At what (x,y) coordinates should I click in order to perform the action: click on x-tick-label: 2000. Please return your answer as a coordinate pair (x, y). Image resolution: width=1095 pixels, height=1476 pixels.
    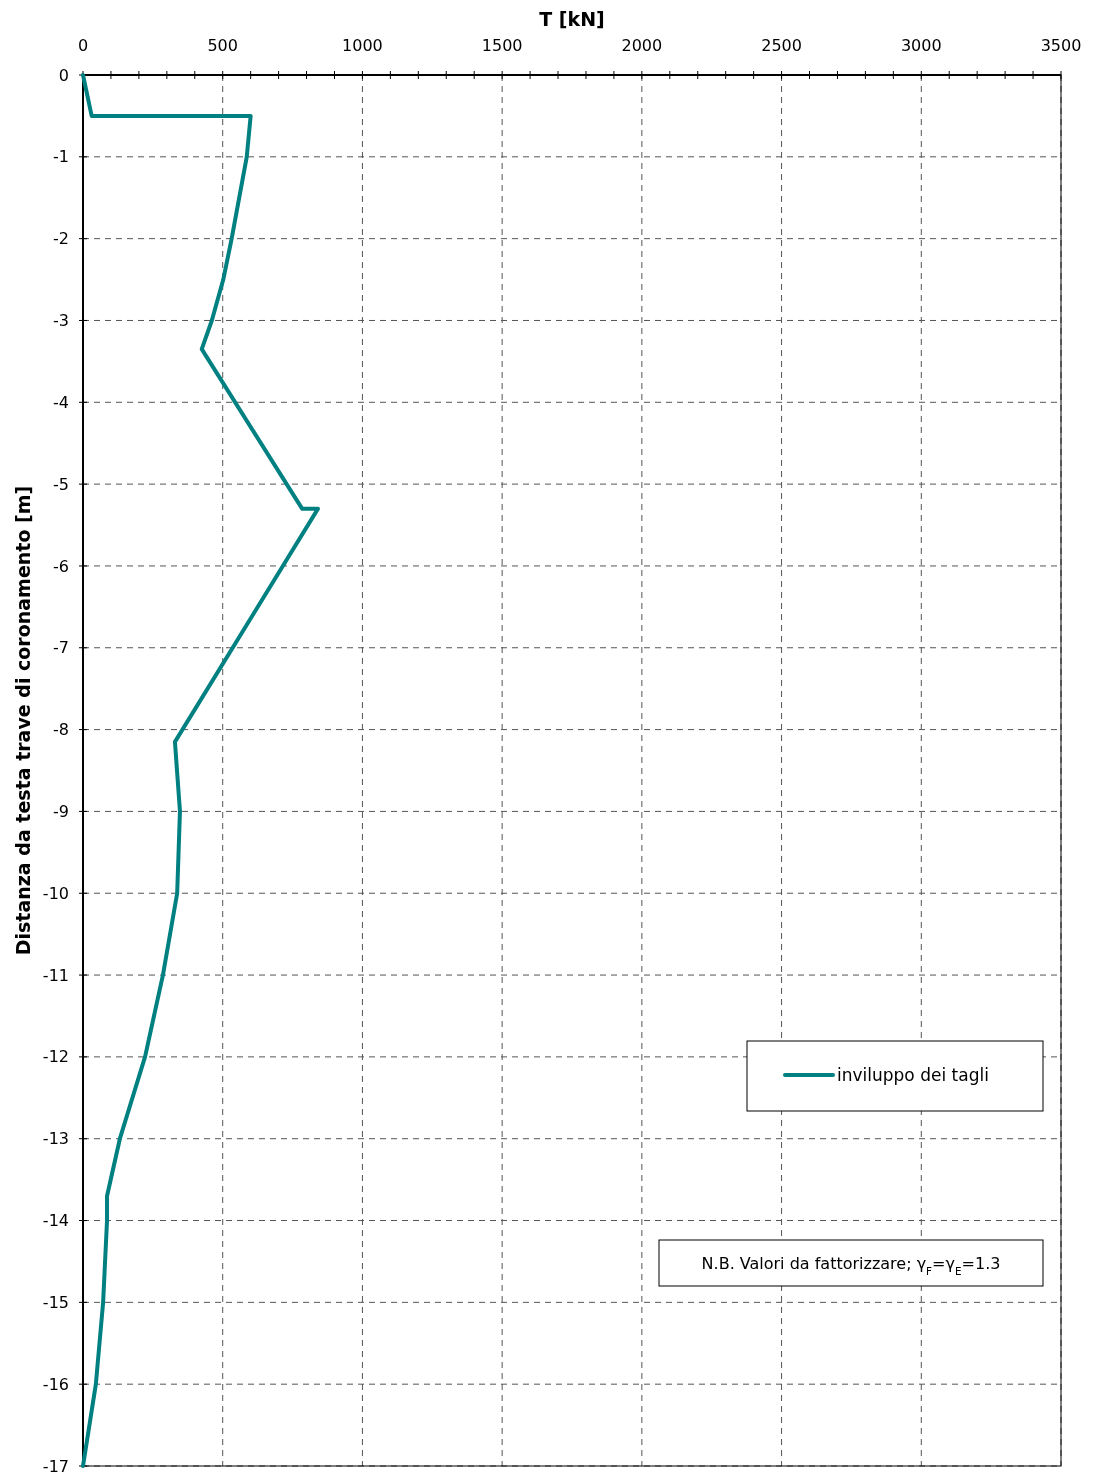
    Looking at the image, I should click on (642, 45).